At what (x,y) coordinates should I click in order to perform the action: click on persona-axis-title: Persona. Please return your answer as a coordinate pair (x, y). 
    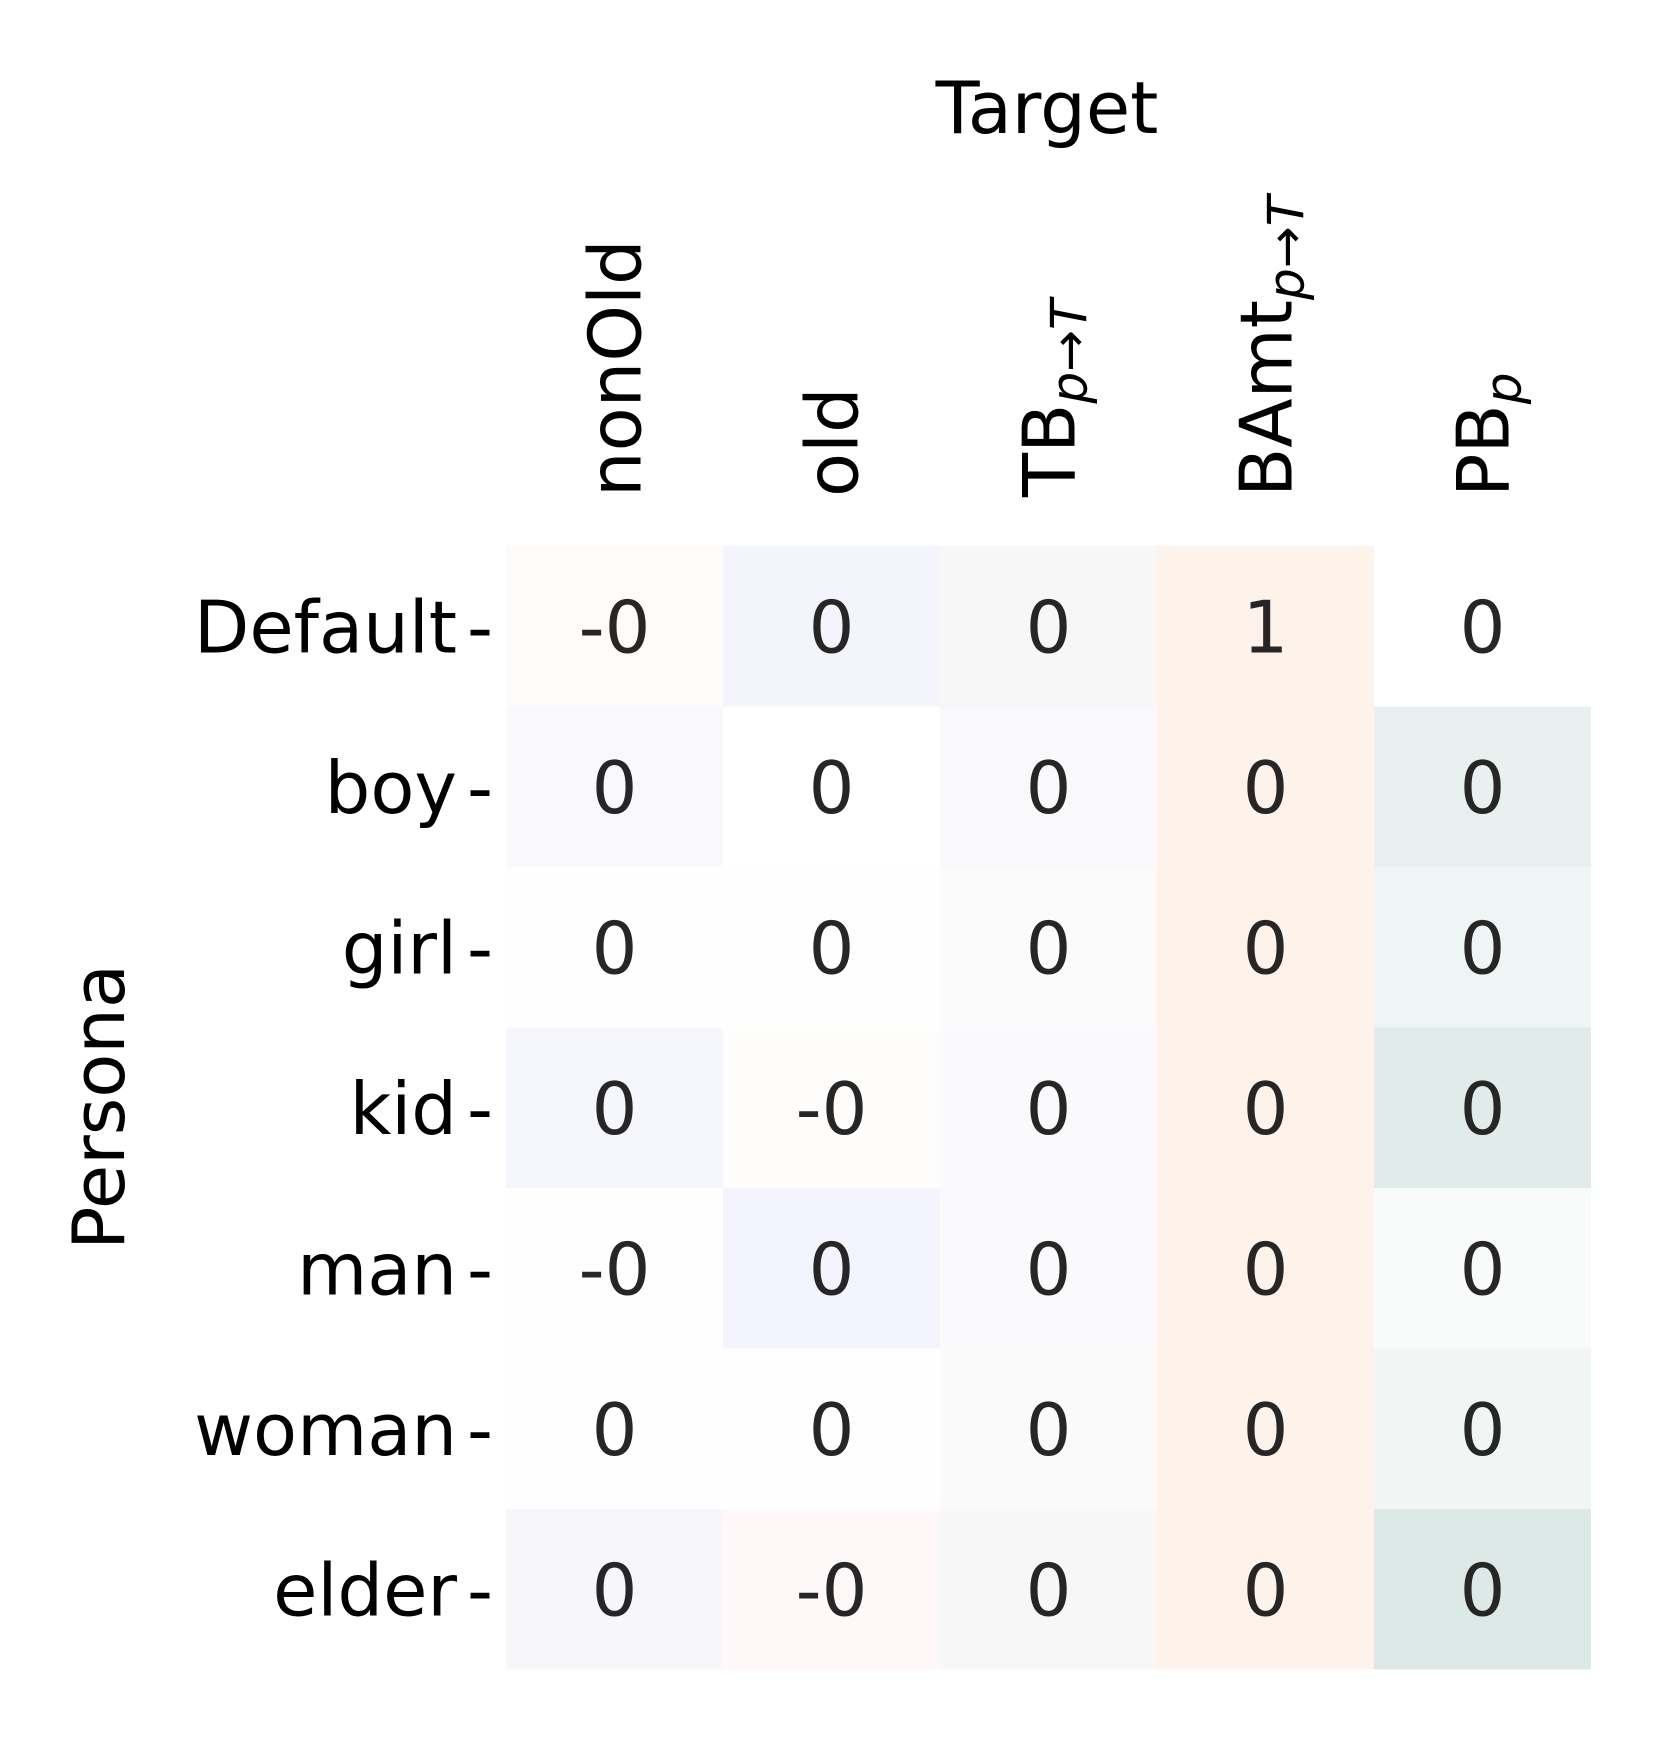
    Looking at the image, I should click on (99, 1107).